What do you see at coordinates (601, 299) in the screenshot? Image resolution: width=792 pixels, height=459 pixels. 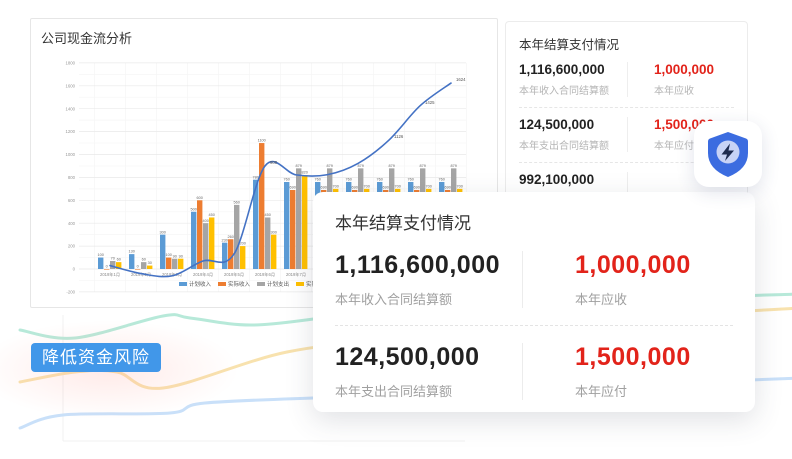 I see `popover-receivable-label: 本年应收` at bounding box center [601, 299].